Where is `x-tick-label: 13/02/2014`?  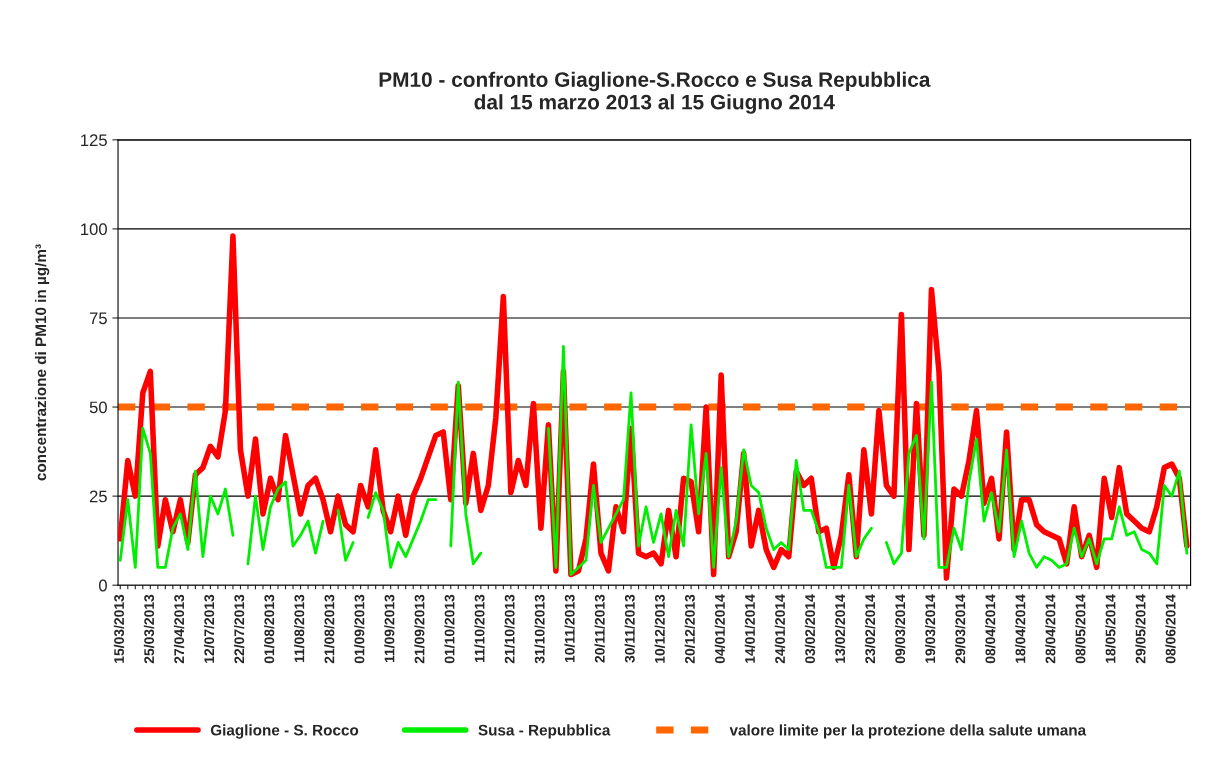 x-tick-label: 13/02/2014 is located at coordinates (840, 628).